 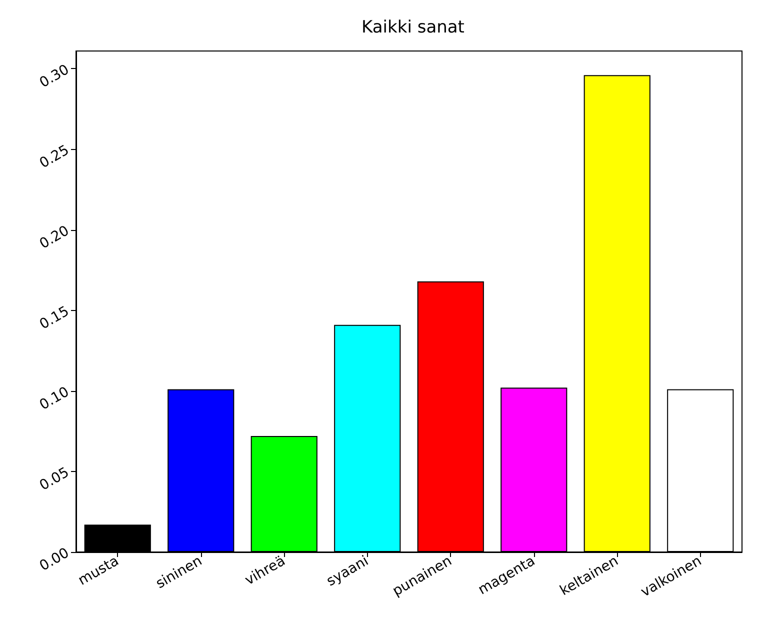 I want to click on y-tick-label: 0.25, so click(x=54, y=157).